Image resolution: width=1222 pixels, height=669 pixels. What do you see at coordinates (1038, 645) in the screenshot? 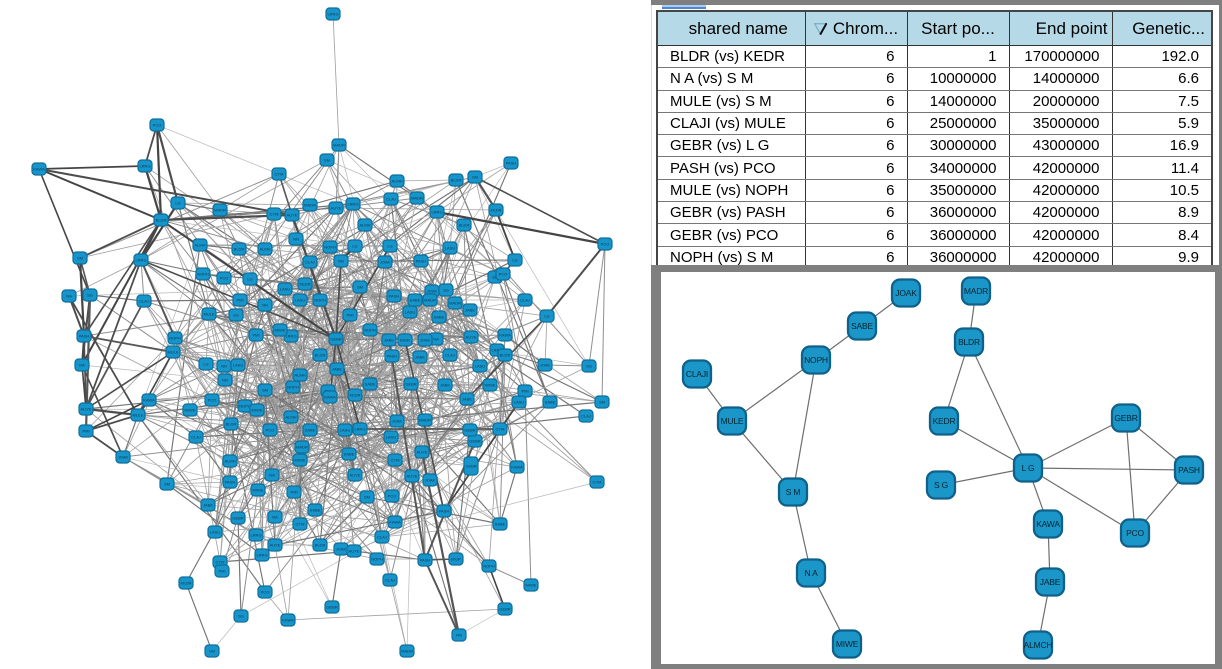
I see `svg-text: ALMCH` at bounding box center [1038, 645].